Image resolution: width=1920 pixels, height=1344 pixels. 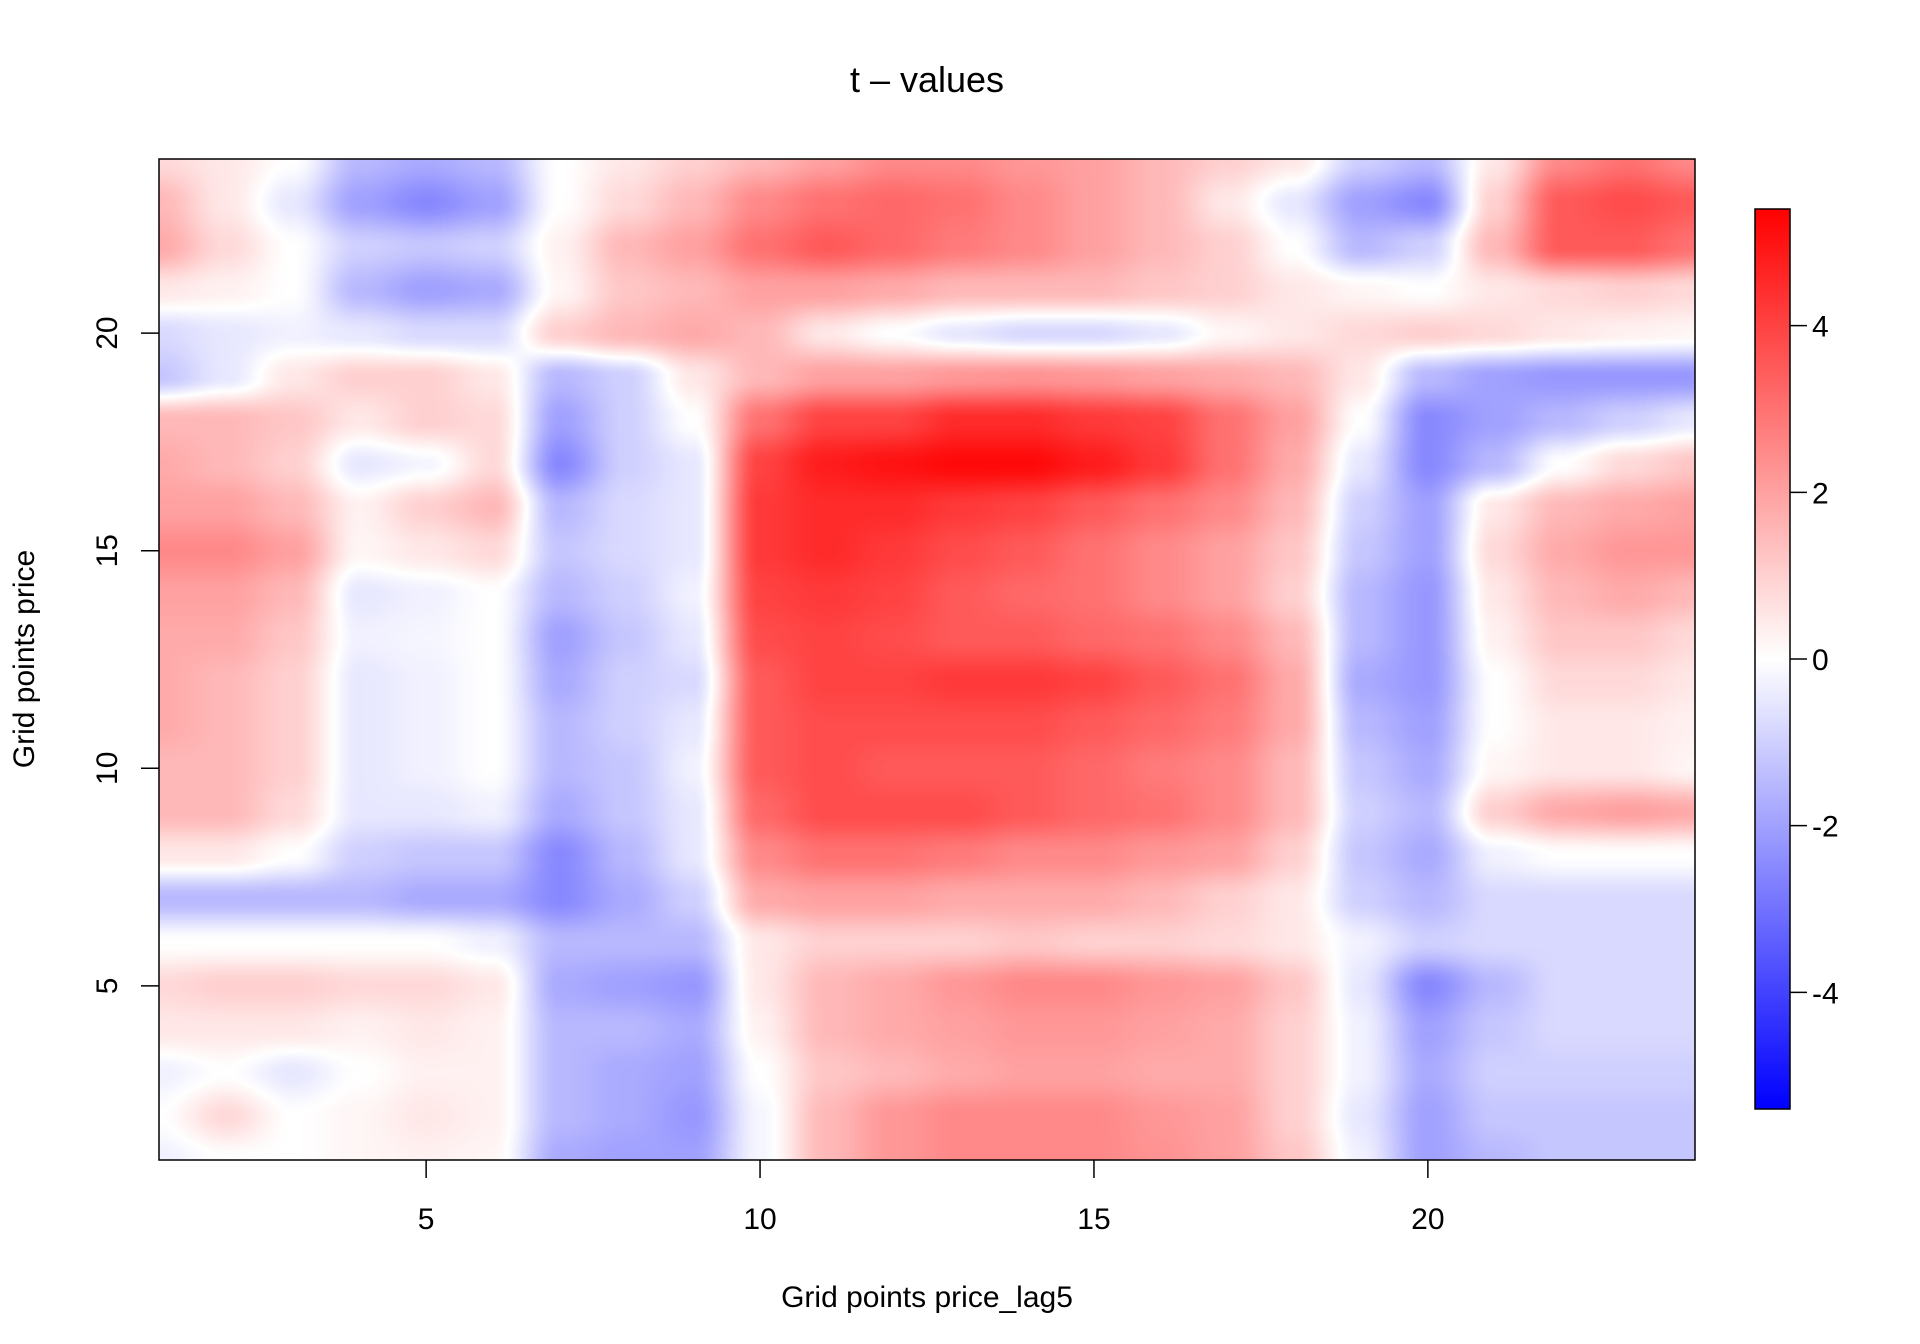 I want to click on y-axis-label: Grid points price, so click(x=24, y=659).